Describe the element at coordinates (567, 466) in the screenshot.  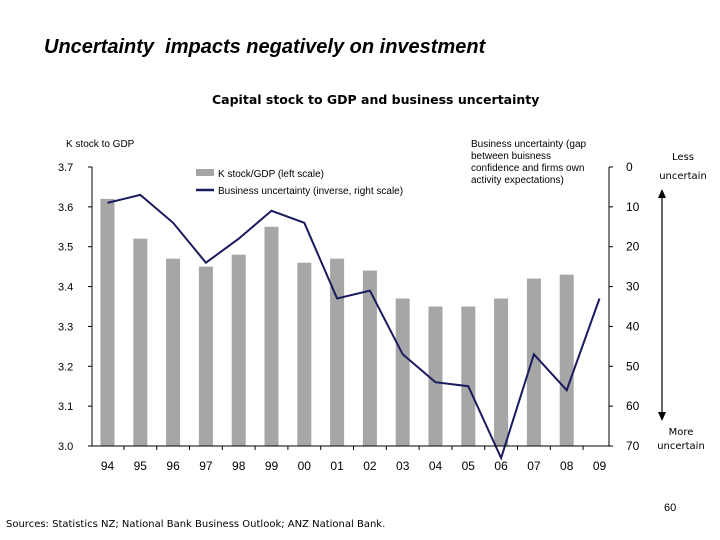
I see `x-tick-label: 08` at that location.